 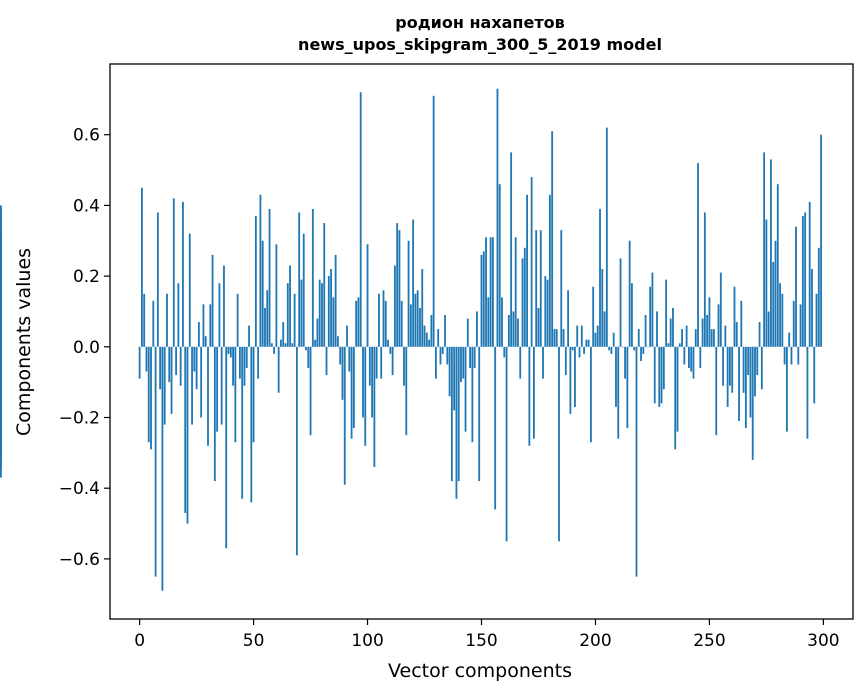 What do you see at coordinates (709, 641) in the screenshot?
I see `x-tick-label: 250` at bounding box center [709, 641].